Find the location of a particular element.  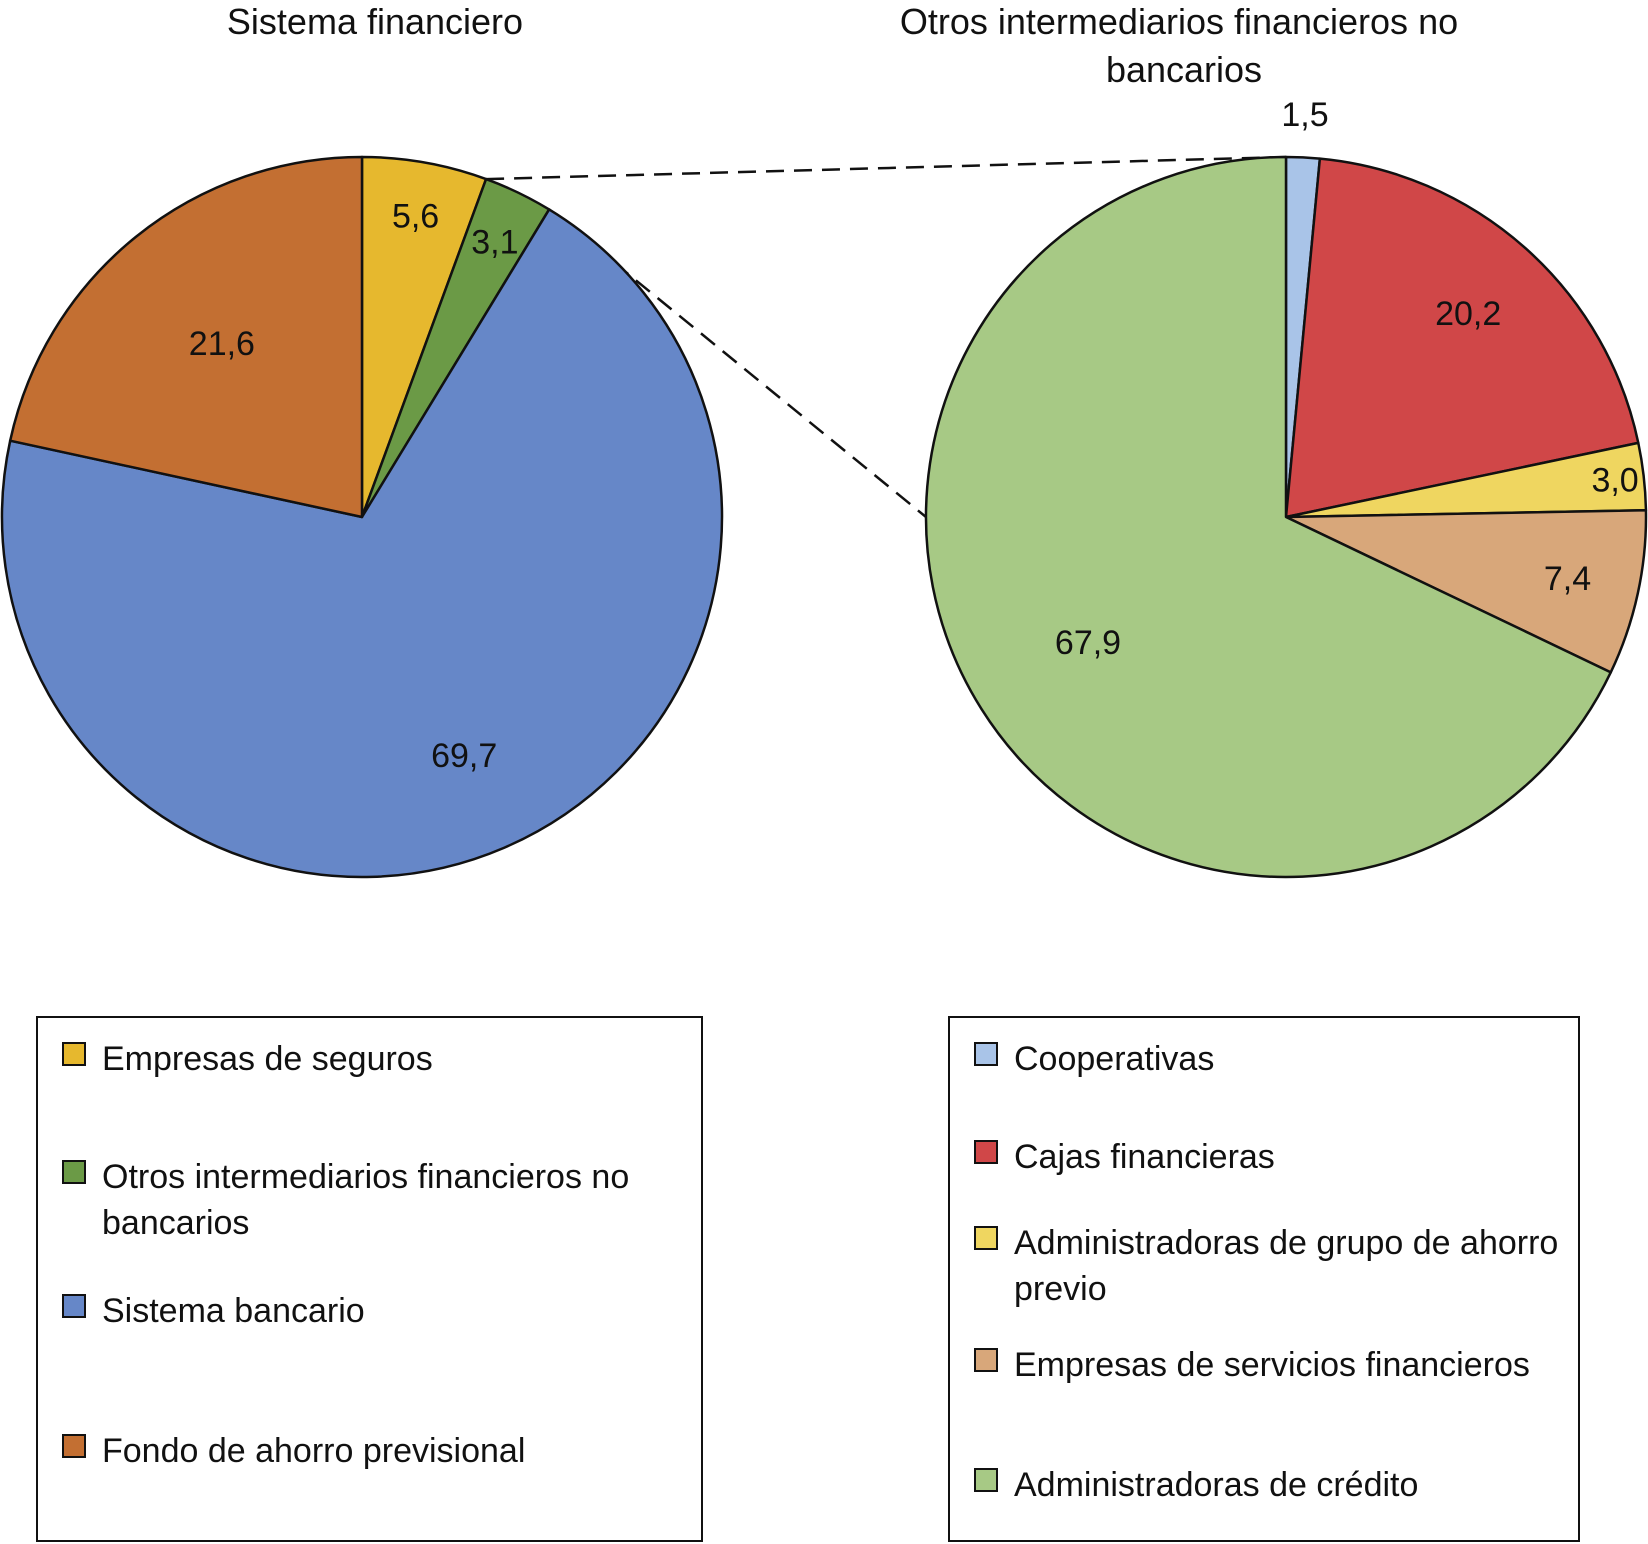

slice-value-label-empresas-de-servicios-financieros: 7,4 is located at coordinates (1567, 579).